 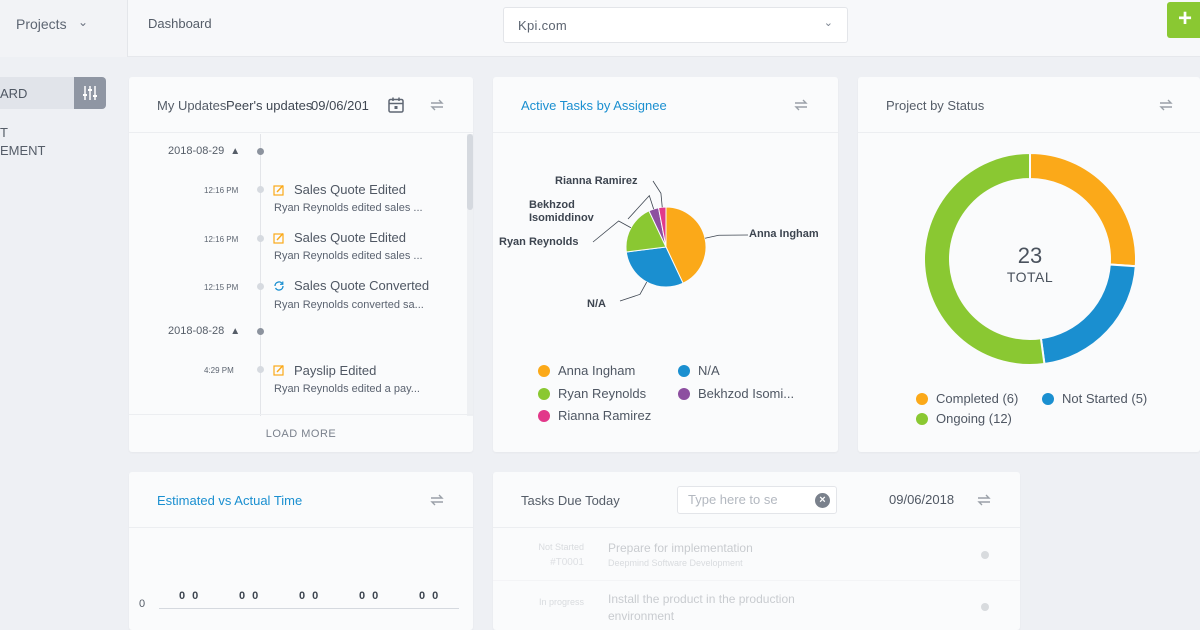 I want to click on sidebar-item-label: ARD, so click(x=14, y=93).